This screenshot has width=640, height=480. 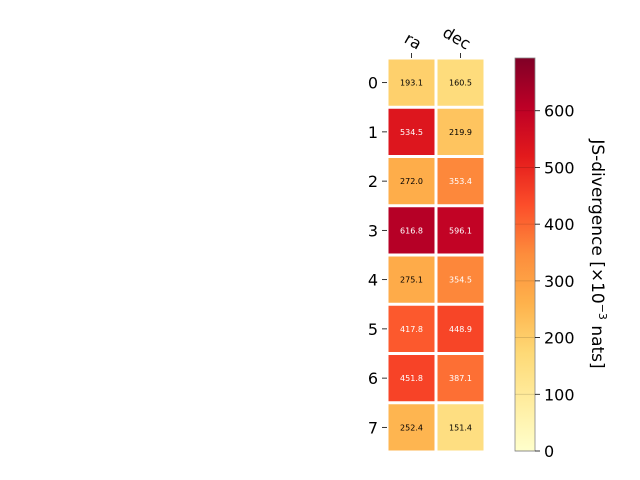 I want to click on colorbar, so click(x=525, y=254).